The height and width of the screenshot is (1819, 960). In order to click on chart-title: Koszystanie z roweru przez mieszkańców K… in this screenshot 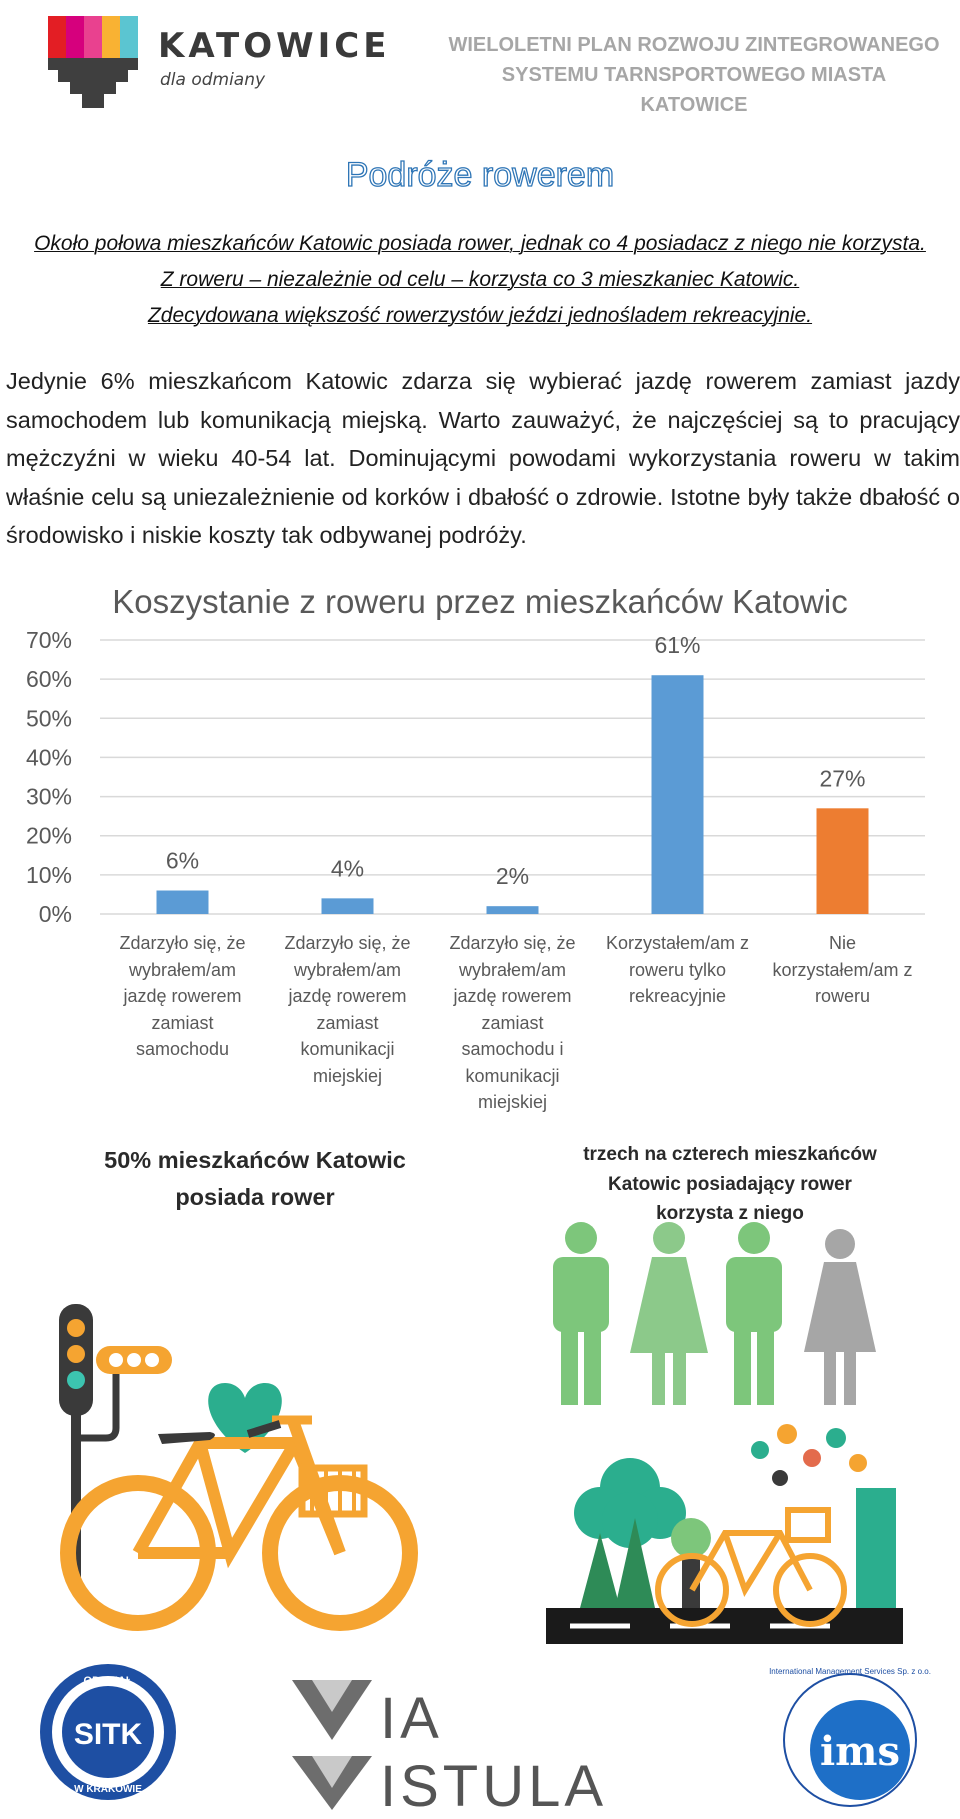, I will do `click(479, 601)`.